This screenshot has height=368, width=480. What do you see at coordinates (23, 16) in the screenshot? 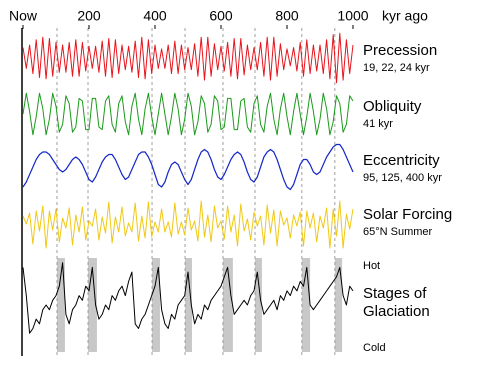
I see `x-tick-label: Now` at bounding box center [23, 16].